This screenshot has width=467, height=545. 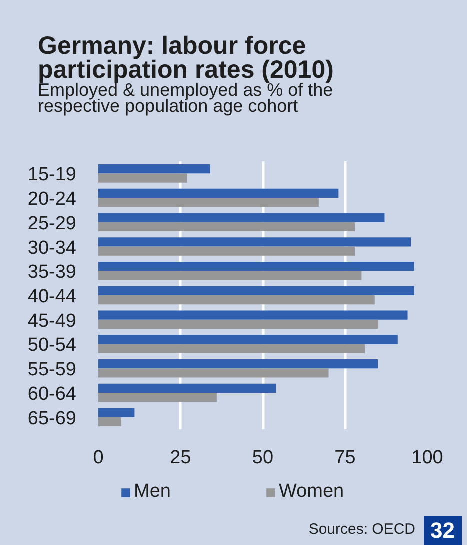 I want to click on y-tick-label: 45-49, so click(x=52, y=321).